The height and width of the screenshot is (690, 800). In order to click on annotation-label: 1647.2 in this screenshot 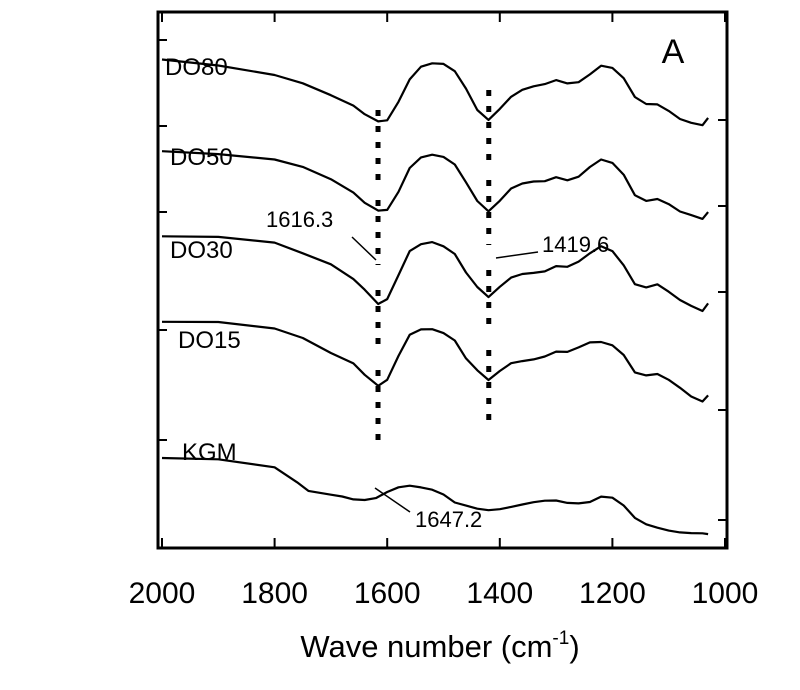, I will do `click(448, 519)`.